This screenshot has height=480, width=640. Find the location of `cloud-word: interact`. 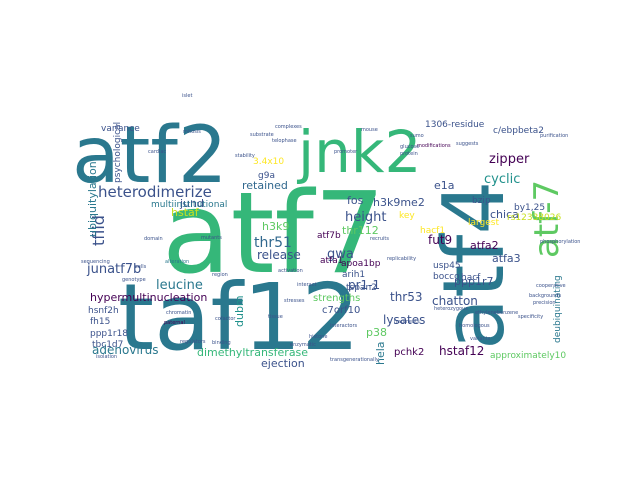

cloud-word: interact is located at coordinates (306, 285).